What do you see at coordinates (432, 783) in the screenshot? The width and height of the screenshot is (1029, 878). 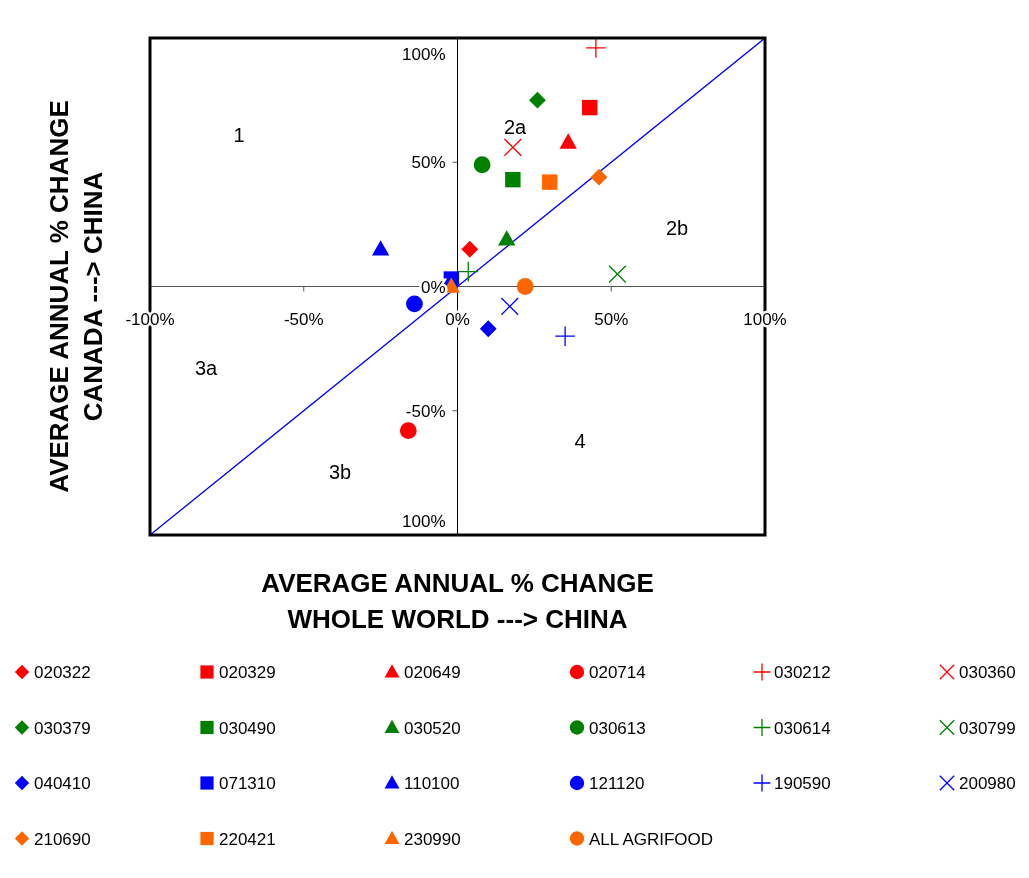 I see `legend-label: 110100` at bounding box center [432, 783].